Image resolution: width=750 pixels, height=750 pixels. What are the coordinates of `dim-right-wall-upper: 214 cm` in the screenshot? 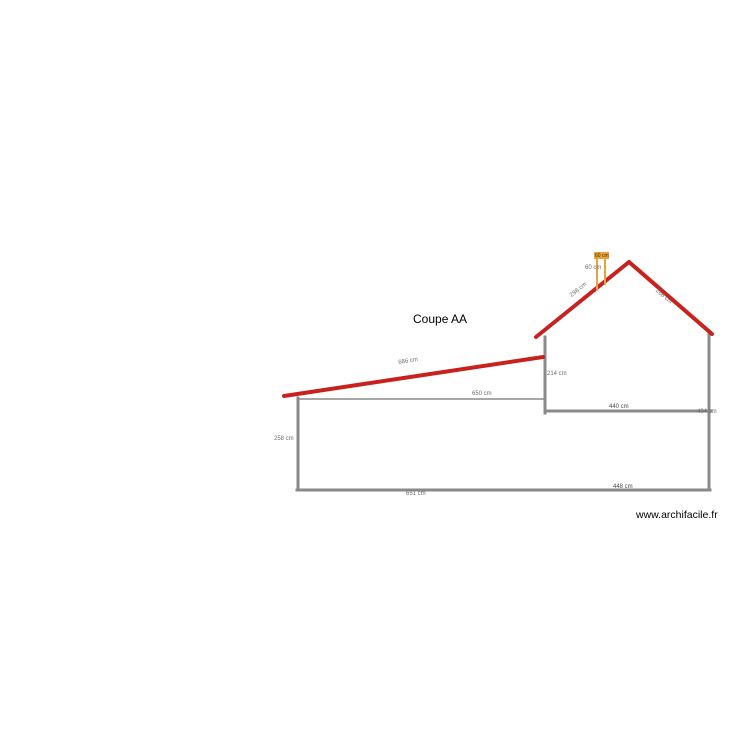 It's located at (557, 374).